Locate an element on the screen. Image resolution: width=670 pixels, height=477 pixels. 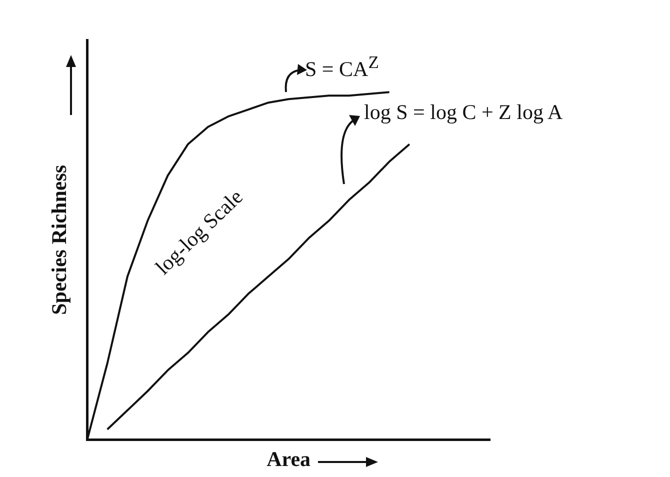
text: S = CA$^{Z}$ is located at coordinates (342, 67).